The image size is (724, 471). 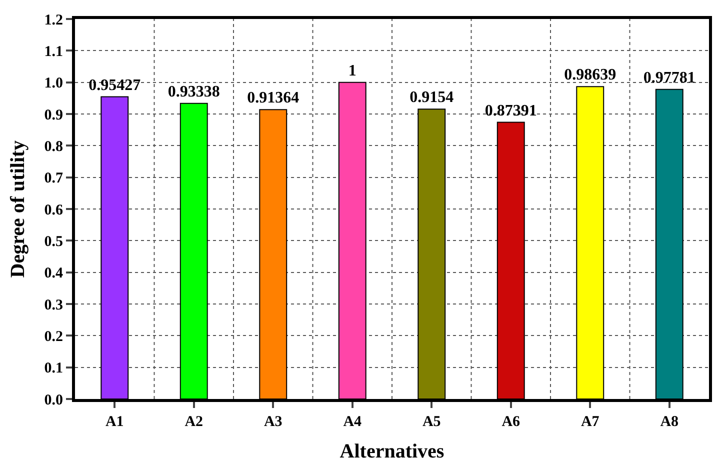 I want to click on y-tick-label: 0.2, so click(x=53, y=336).